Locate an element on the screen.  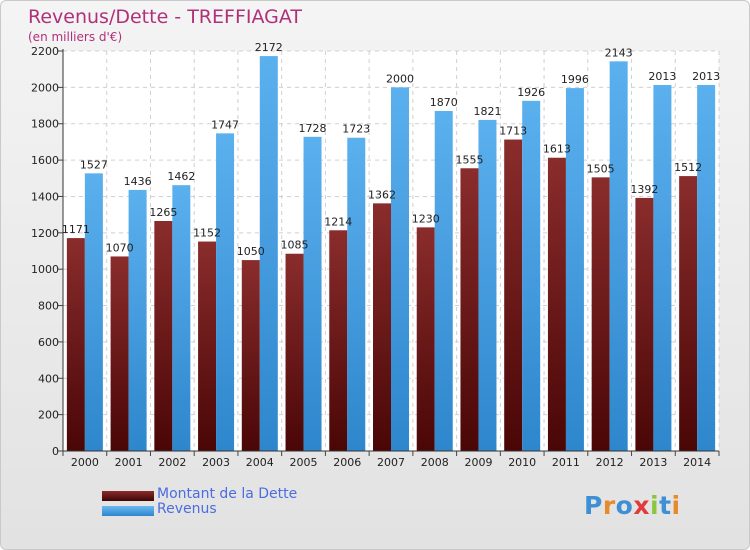
data-label-revenus: 1926 is located at coordinates (531, 92).